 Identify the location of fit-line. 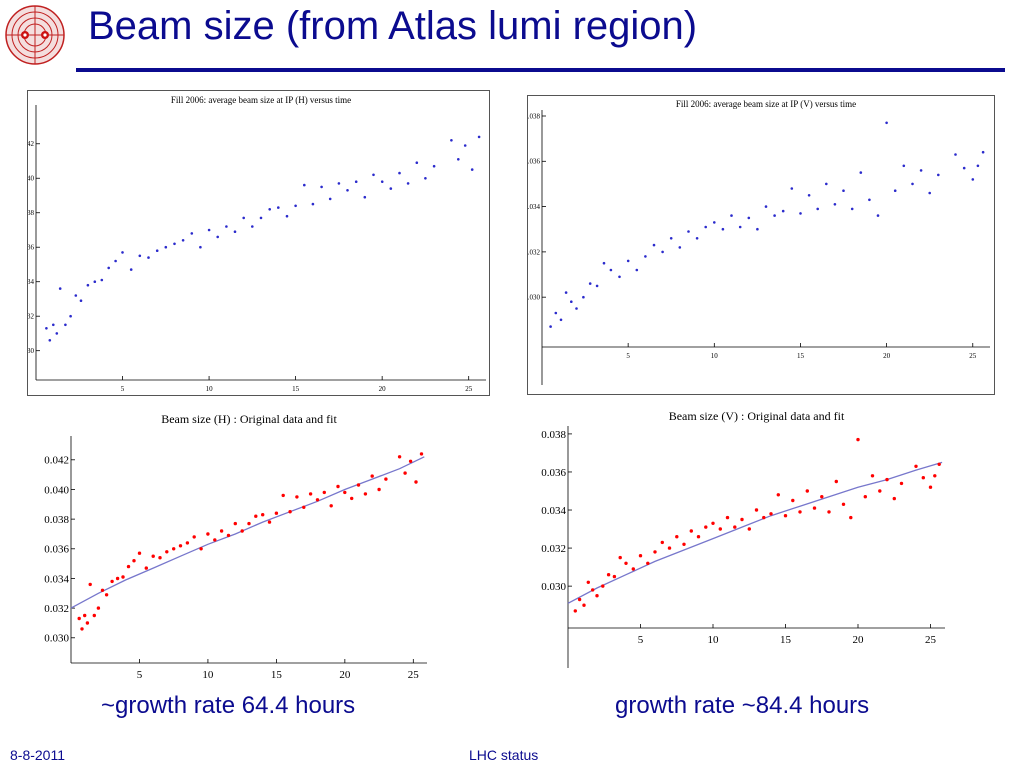
(247, 532).